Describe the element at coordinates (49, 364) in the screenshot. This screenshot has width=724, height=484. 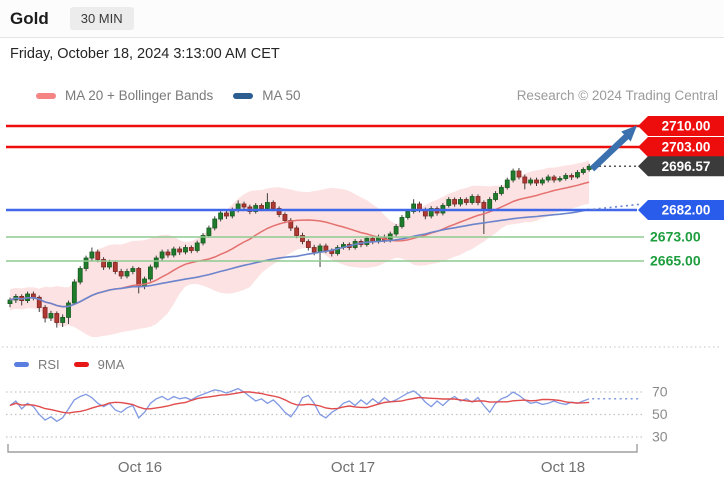
I see `legend-rsi-label: RSI` at that location.